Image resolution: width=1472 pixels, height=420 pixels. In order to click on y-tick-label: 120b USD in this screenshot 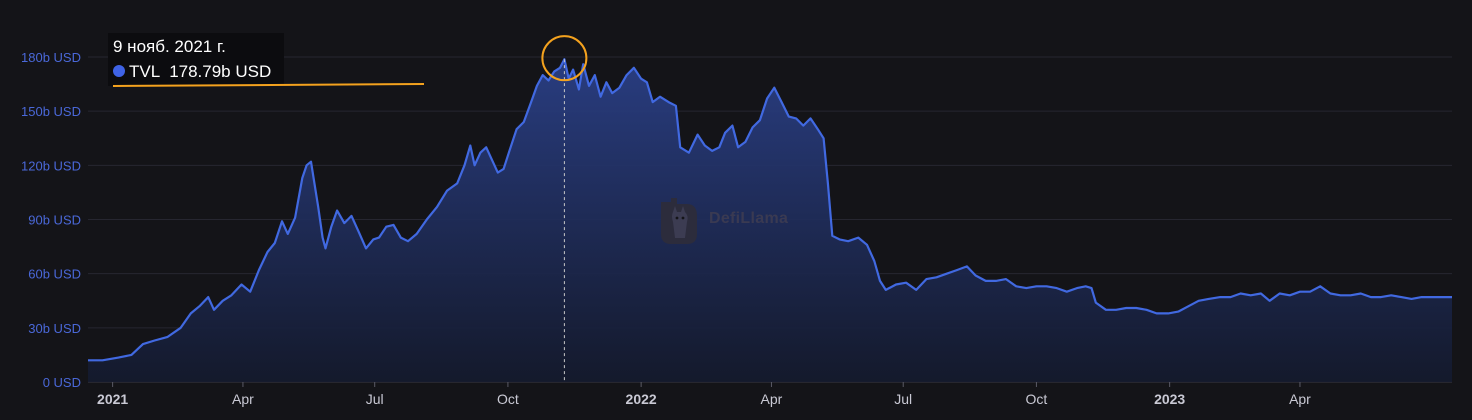, I will do `click(51, 165)`.